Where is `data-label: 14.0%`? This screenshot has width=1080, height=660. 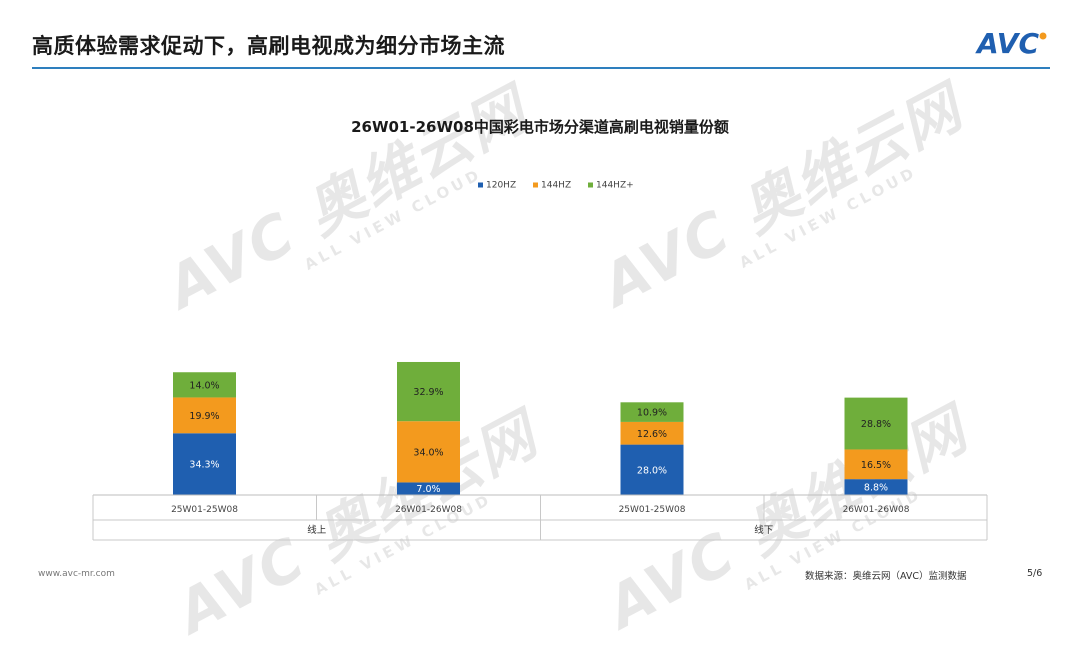 data-label: 14.0% is located at coordinates (204, 385).